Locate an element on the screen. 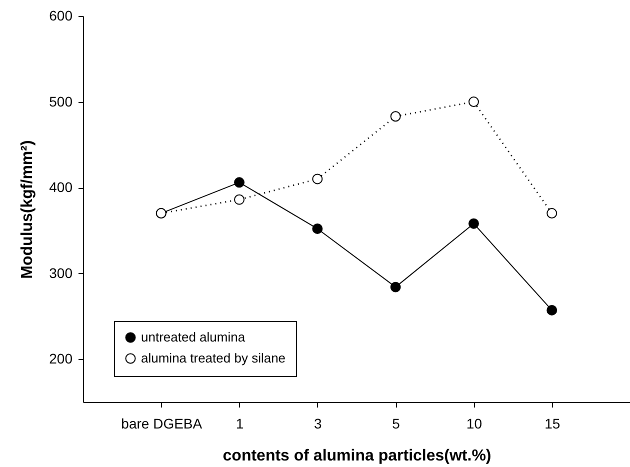  x-tick-label: 1 is located at coordinates (240, 424).